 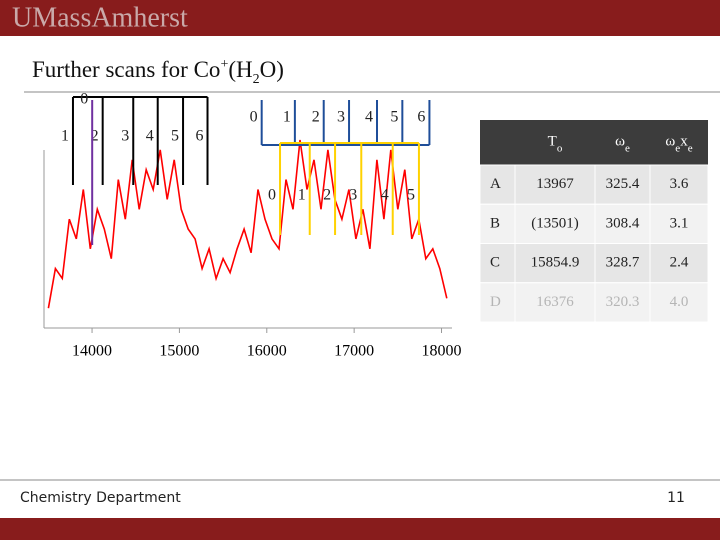 I want to click on table-cell: 16376, so click(x=555, y=302).